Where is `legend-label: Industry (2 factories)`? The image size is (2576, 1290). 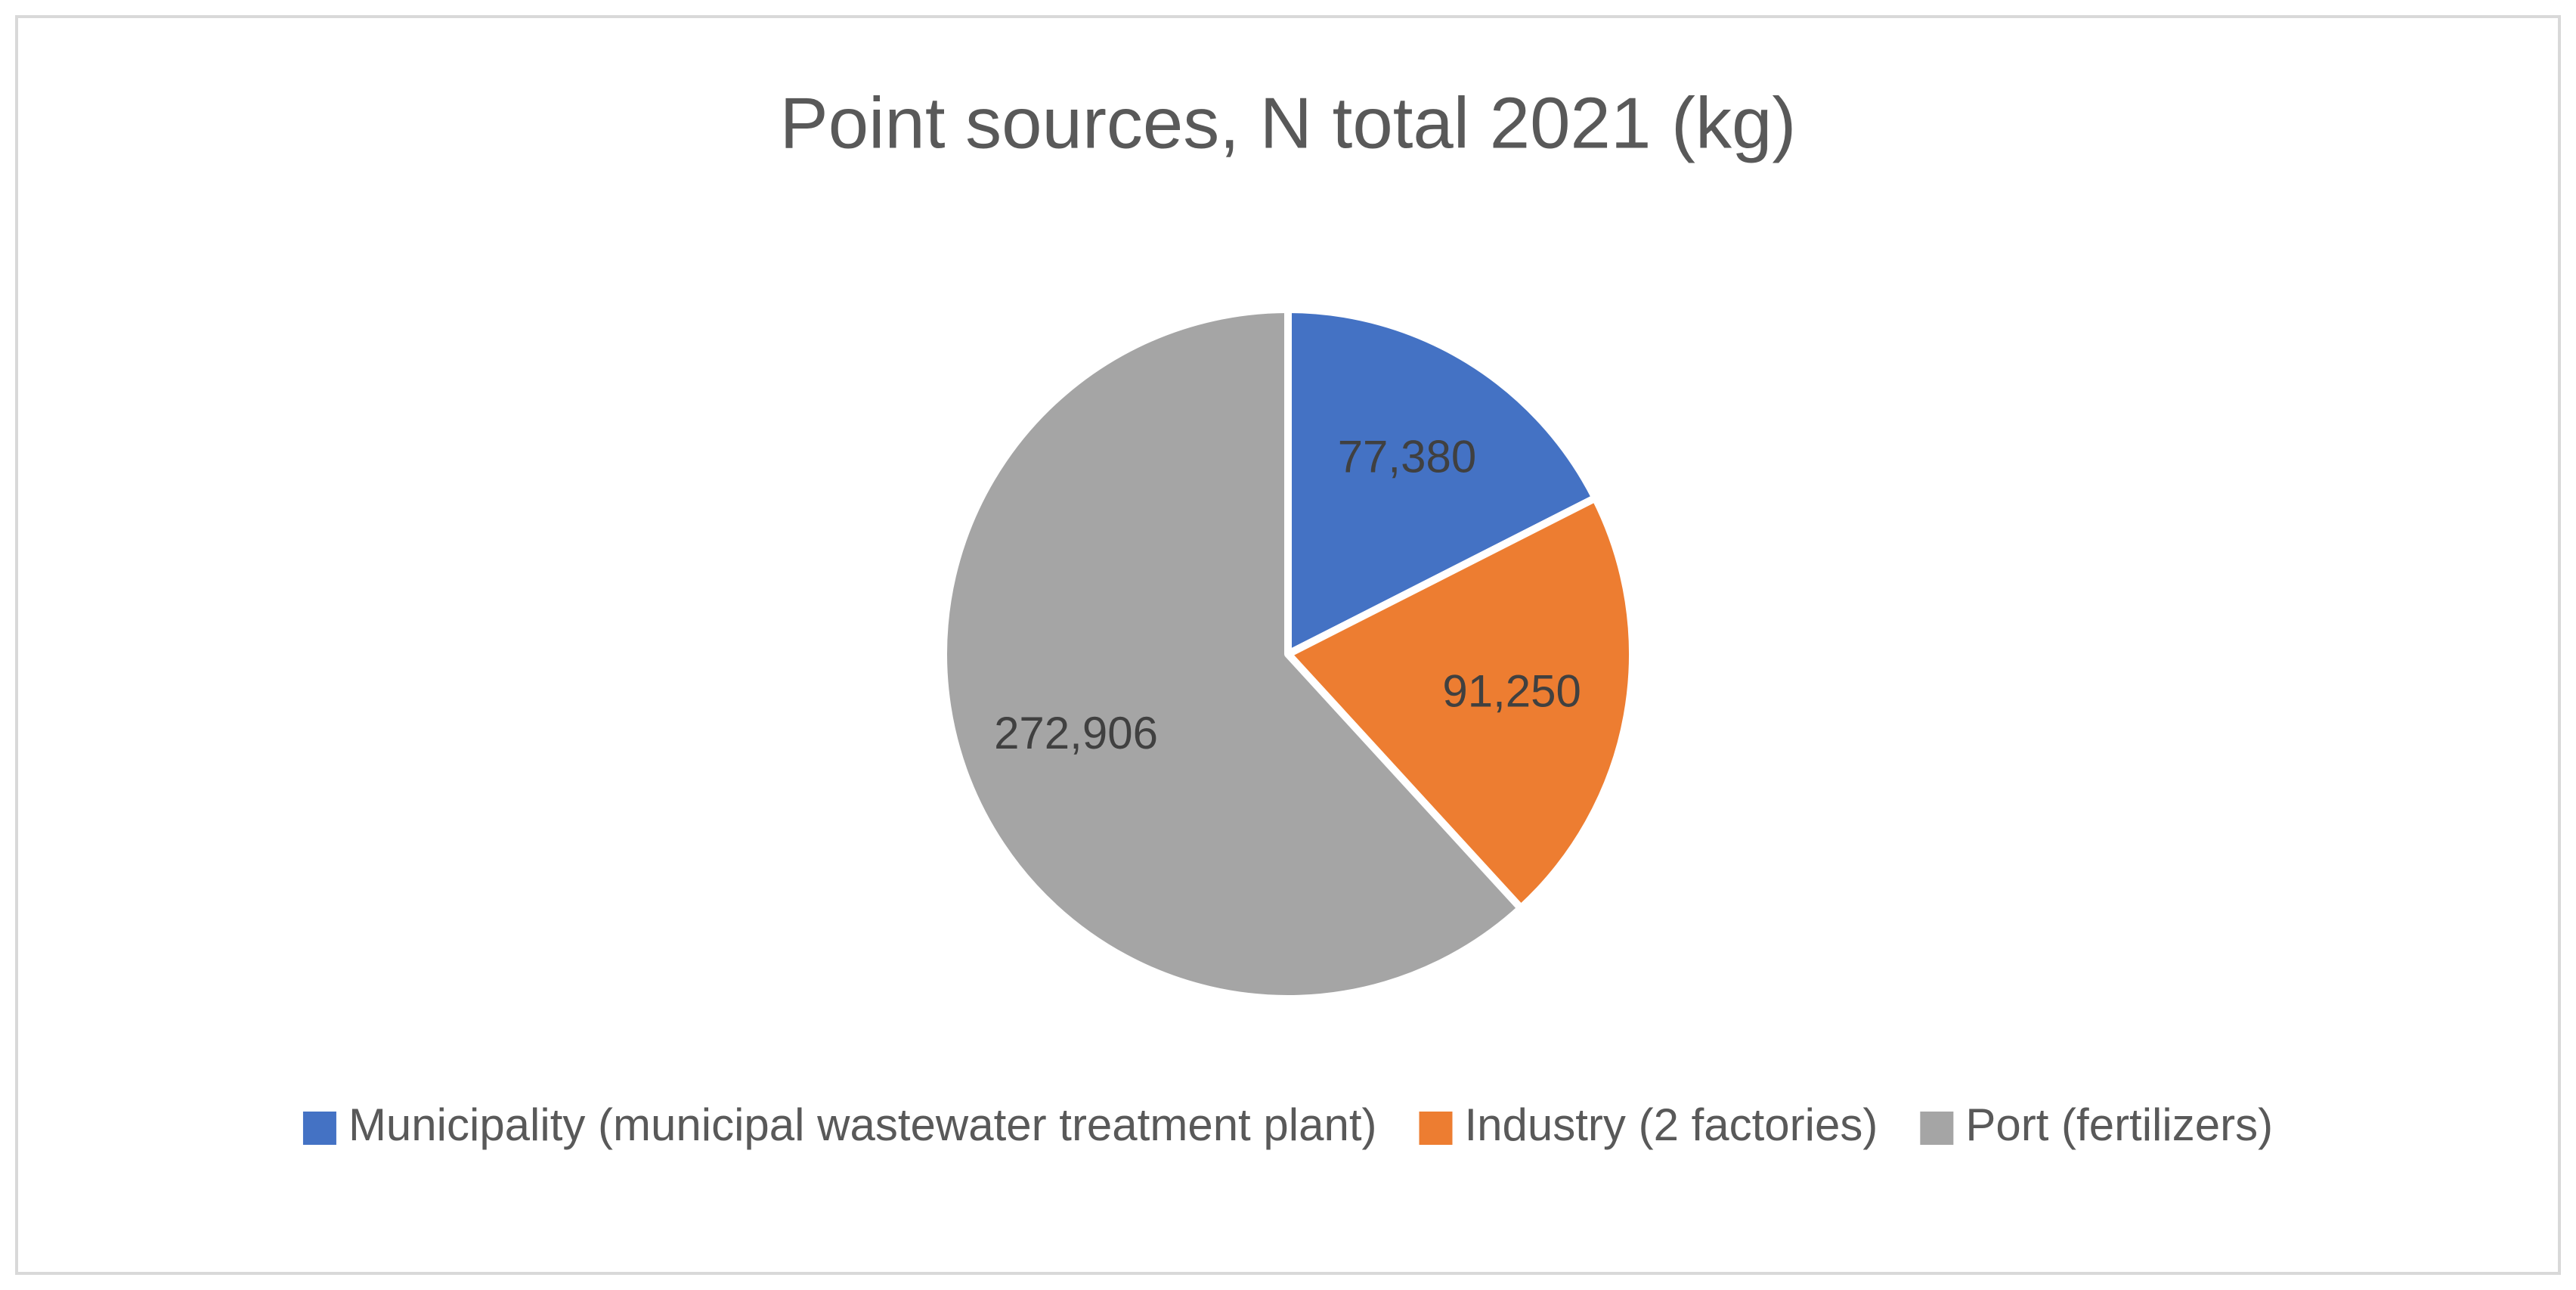
legend-label: Industry (2 factories) is located at coordinates (1671, 1124).